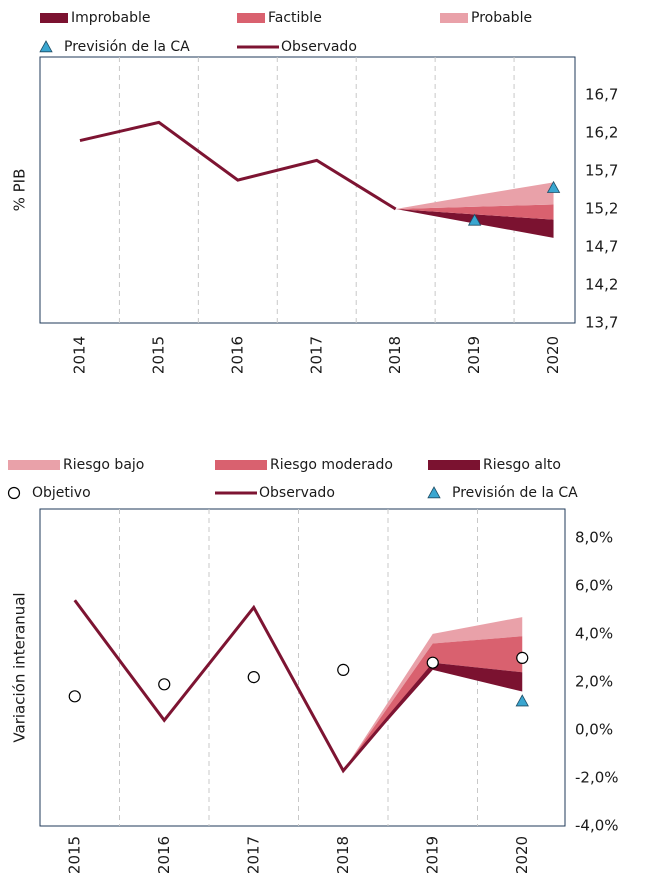 The height and width of the screenshot is (877, 649). I want to click on y-axis-title: % PIB, so click(20, 190).